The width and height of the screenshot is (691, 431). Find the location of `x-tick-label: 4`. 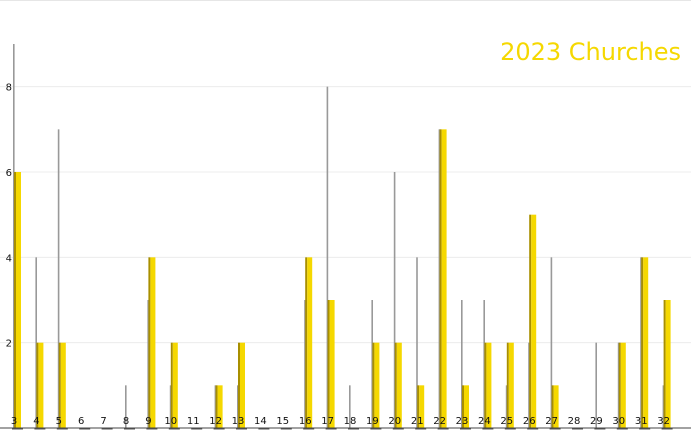

x-tick-label: 4 is located at coordinates (36, 421).